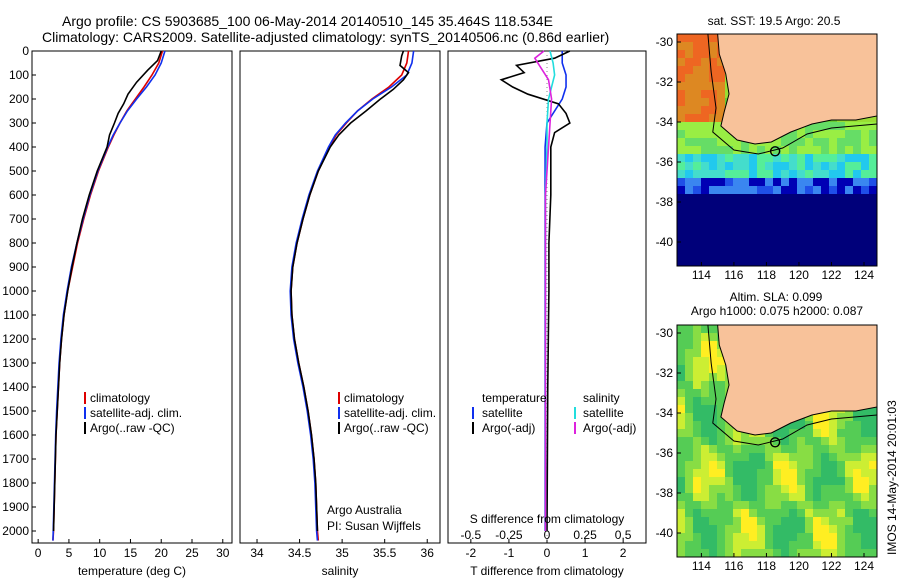 The height and width of the screenshot is (580, 900). What do you see at coordinates (766, 566) in the screenshot?
I see `x-tick-label: 118` at bounding box center [766, 566].